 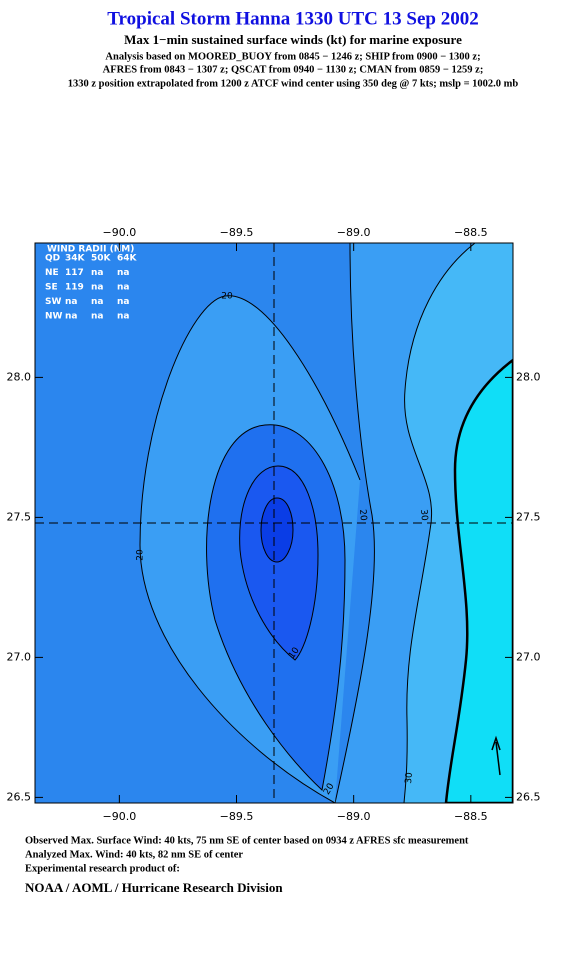 I want to click on wind-radii-cell: QD, so click(x=52, y=259).